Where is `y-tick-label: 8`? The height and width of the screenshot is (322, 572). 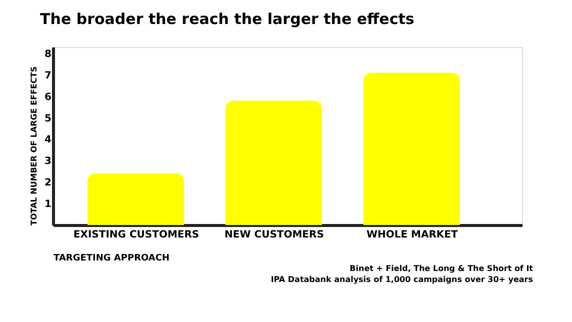 y-tick-label: 8 is located at coordinates (48, 54).